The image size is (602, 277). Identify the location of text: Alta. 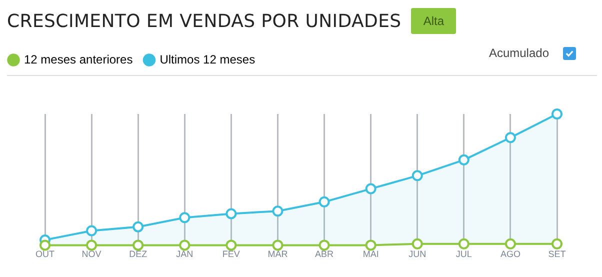
(433, 21).